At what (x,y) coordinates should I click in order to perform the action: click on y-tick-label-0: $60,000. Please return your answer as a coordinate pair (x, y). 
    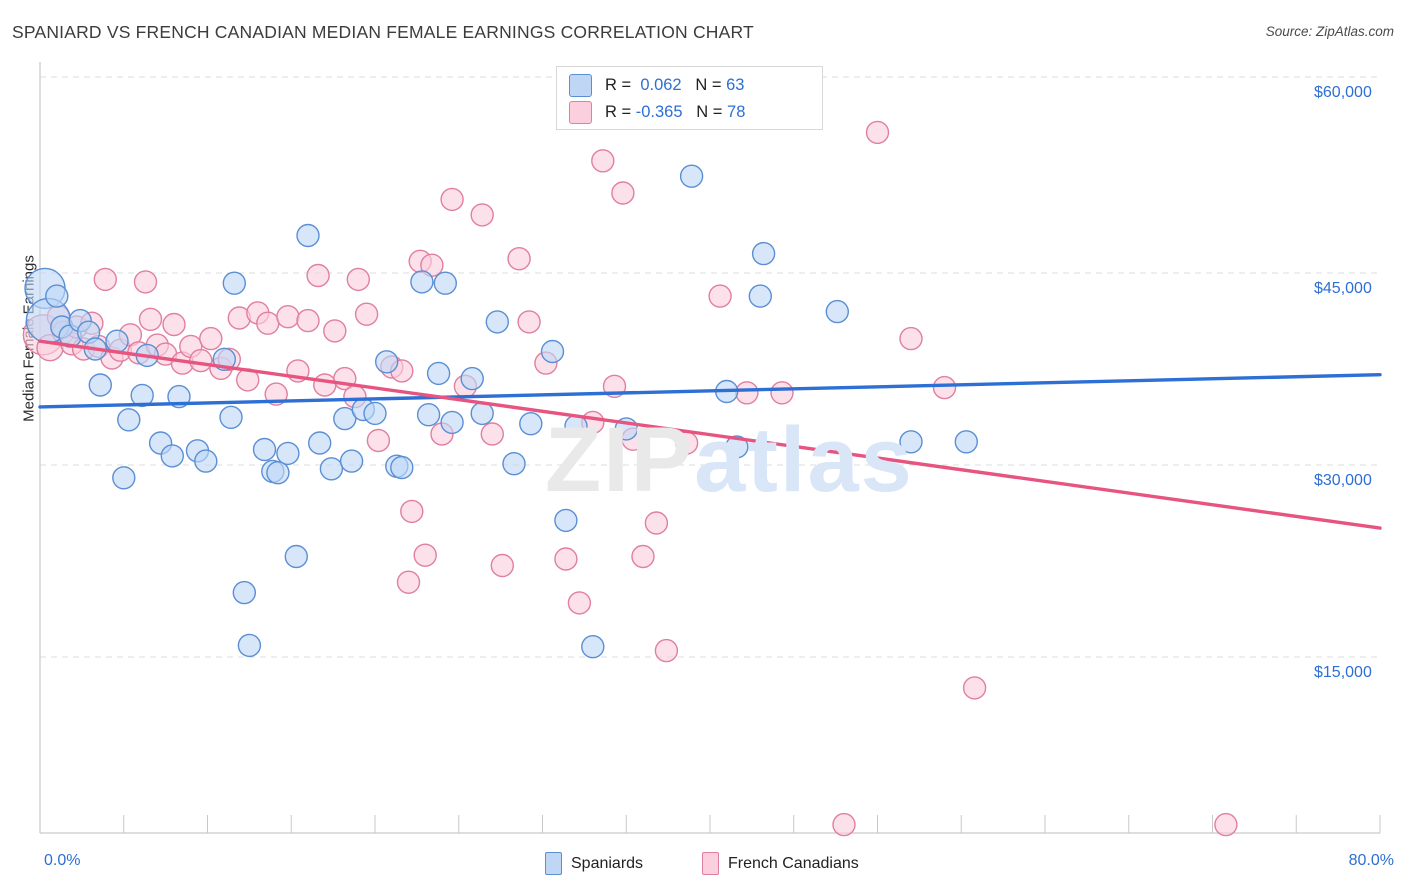
    Looking at the image, I should click on (1343, 92).